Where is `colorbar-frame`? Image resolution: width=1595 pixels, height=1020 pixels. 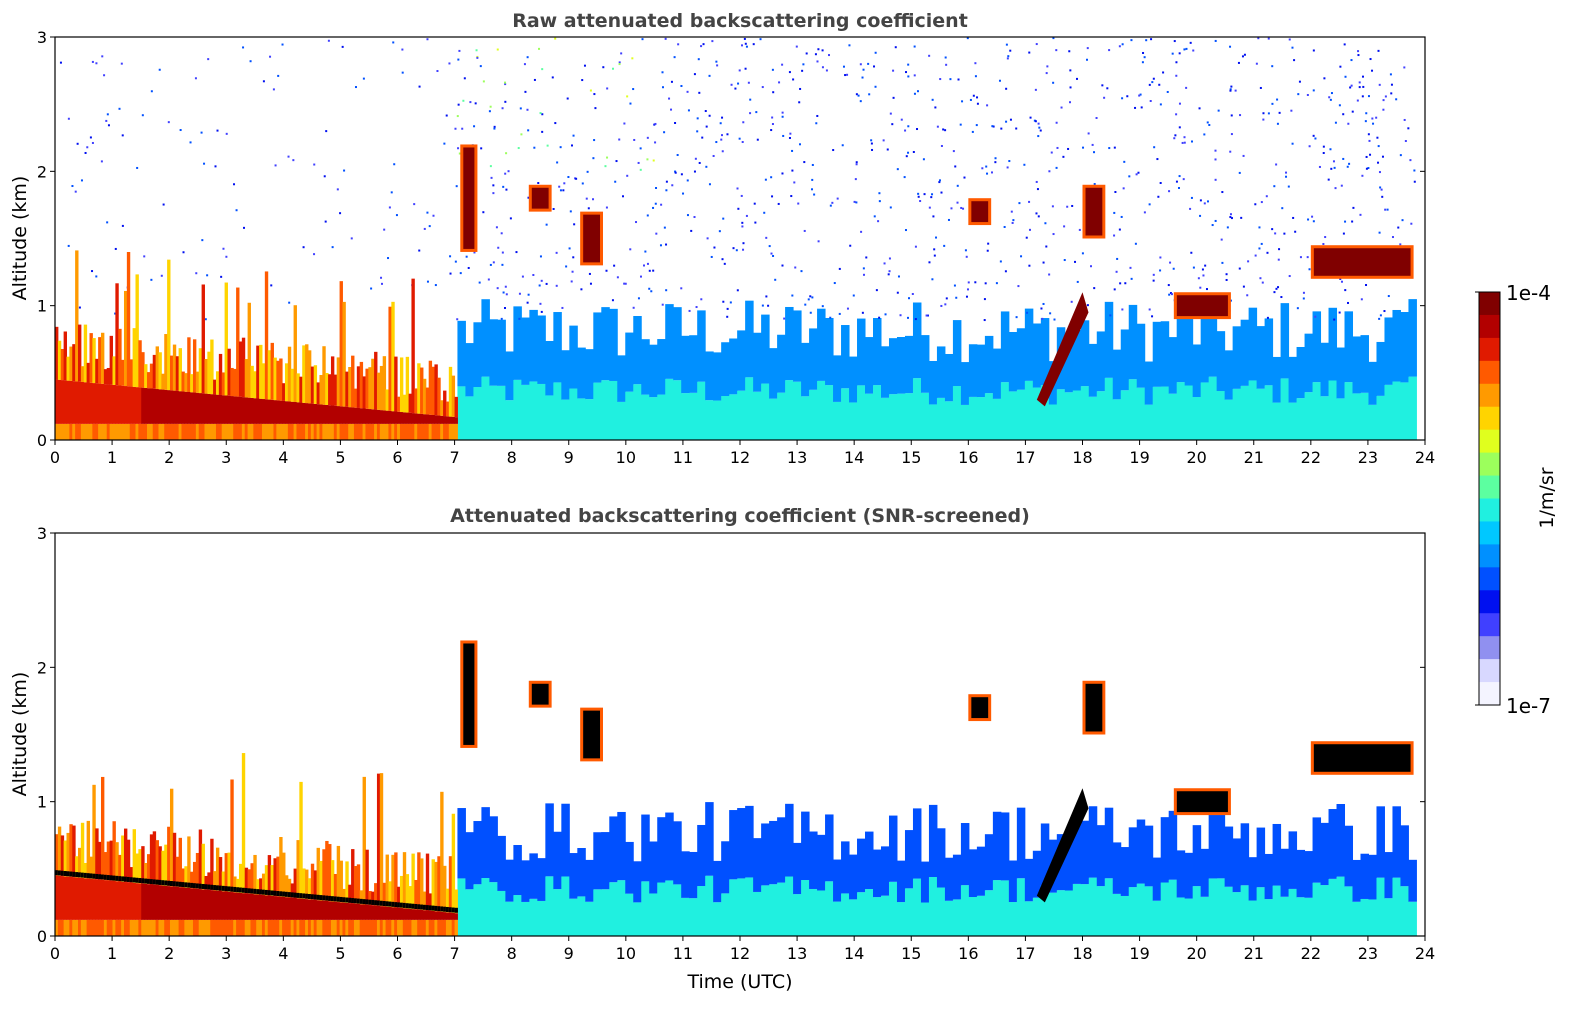 colorbar-frame is located at coordinates (1489, 498).